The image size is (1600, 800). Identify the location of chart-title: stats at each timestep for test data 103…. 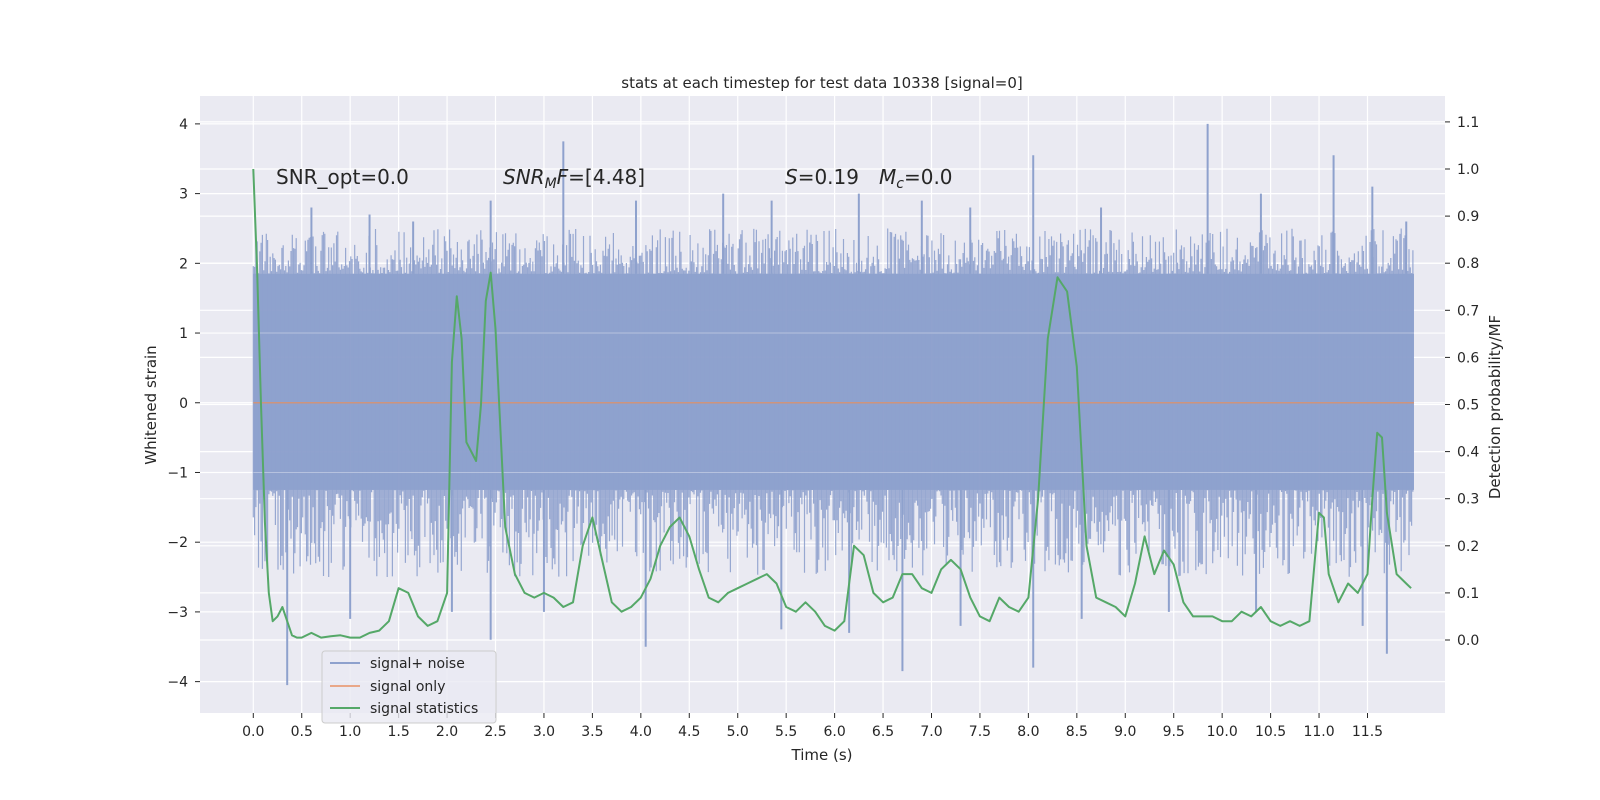
(821, 83).